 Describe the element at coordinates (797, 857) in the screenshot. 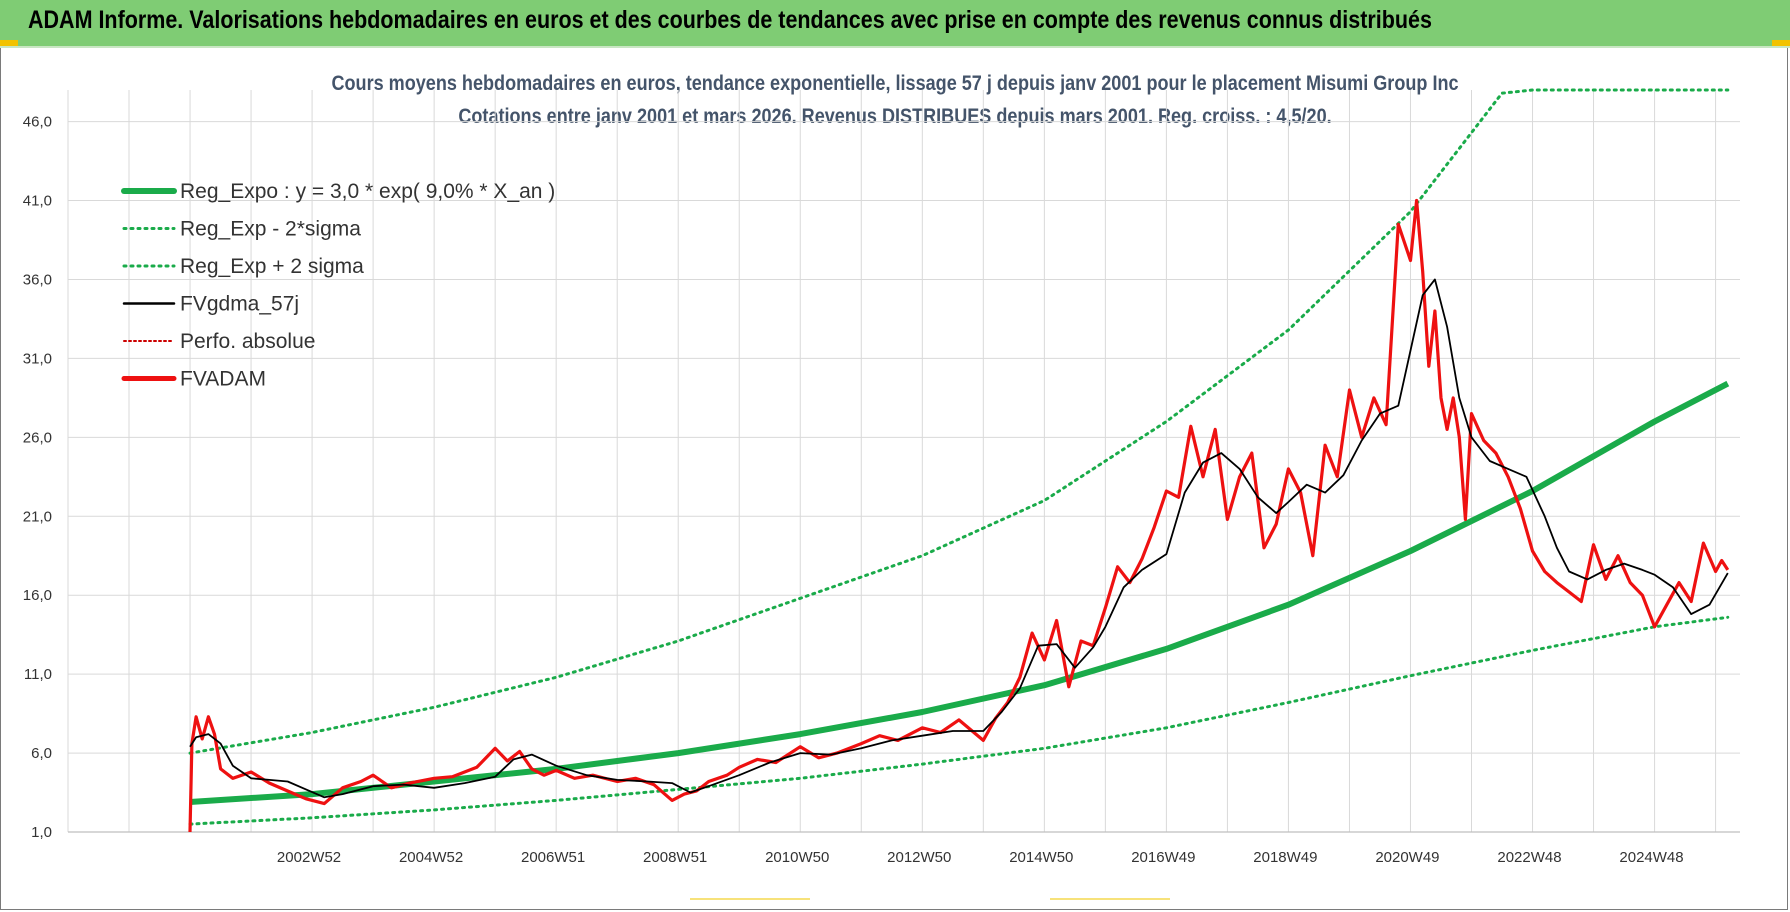

I see `x-tick-label: 2010W50` at that location.